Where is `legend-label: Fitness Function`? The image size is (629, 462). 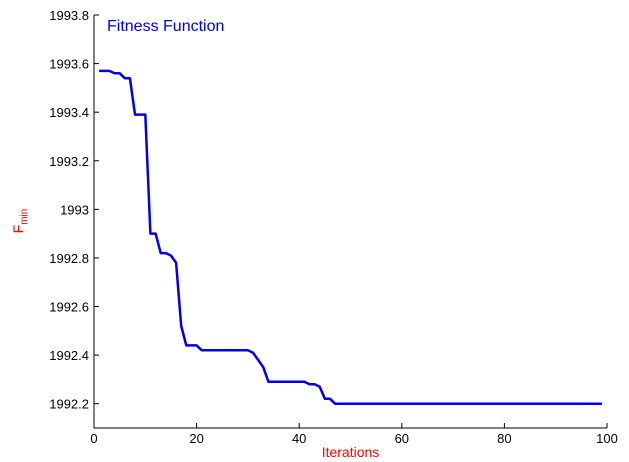
legend-label: Fitness Function is located at coordinates (165, 26).